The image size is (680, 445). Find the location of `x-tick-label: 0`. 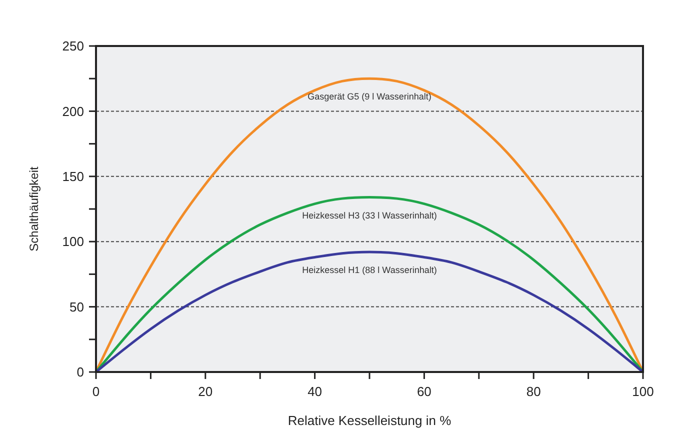

x-tick-label: 0 is located at coordinates (96, 391).